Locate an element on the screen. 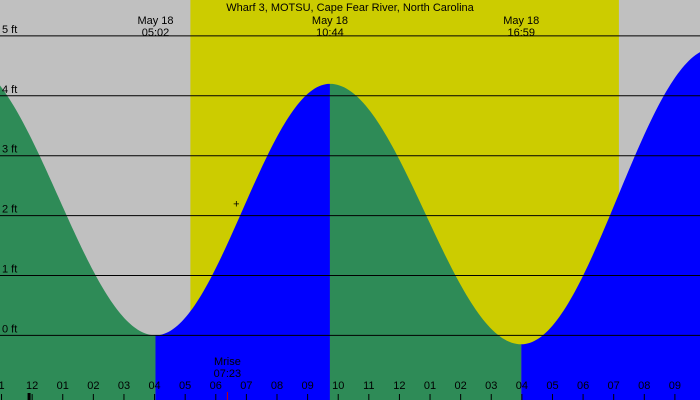 Image resolution: width=700 pixels, height=400 pixels. y-tick-label: 0 ft is located at coordinates (9, 329).